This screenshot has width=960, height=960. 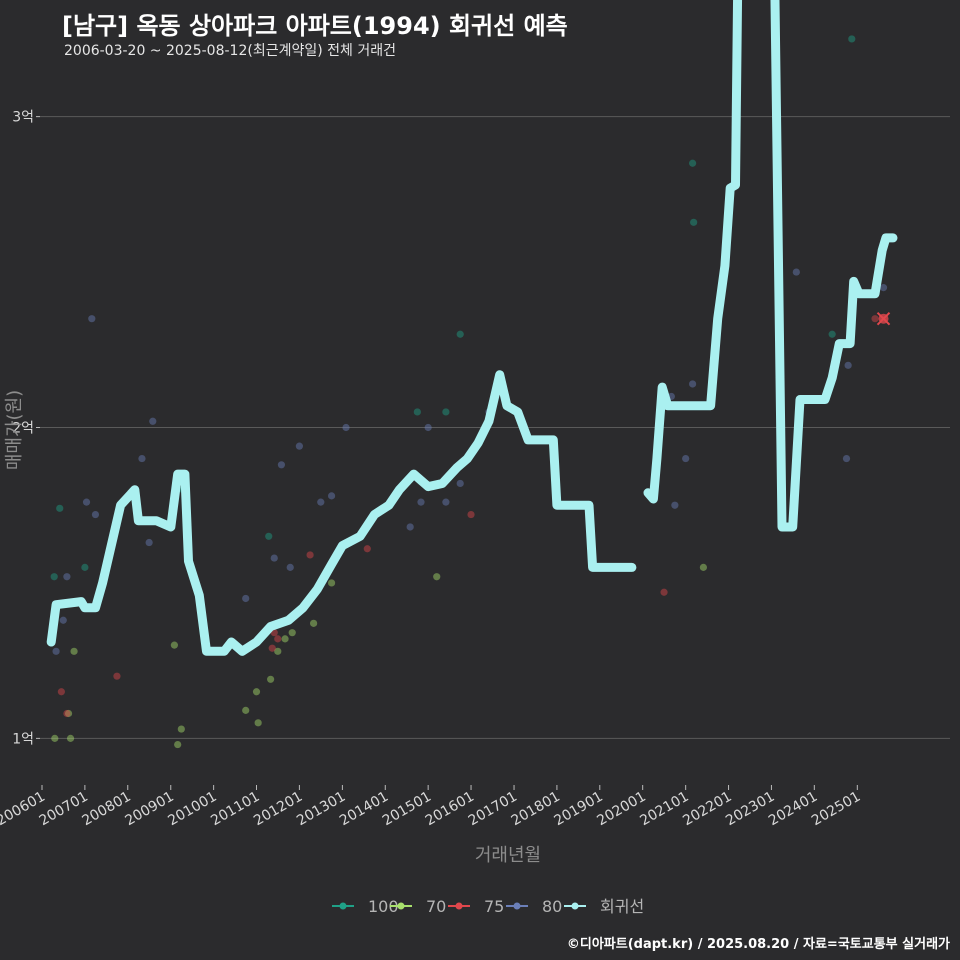 I want to click on x-tick-label-16: 202201, so click(x=707, y=809).